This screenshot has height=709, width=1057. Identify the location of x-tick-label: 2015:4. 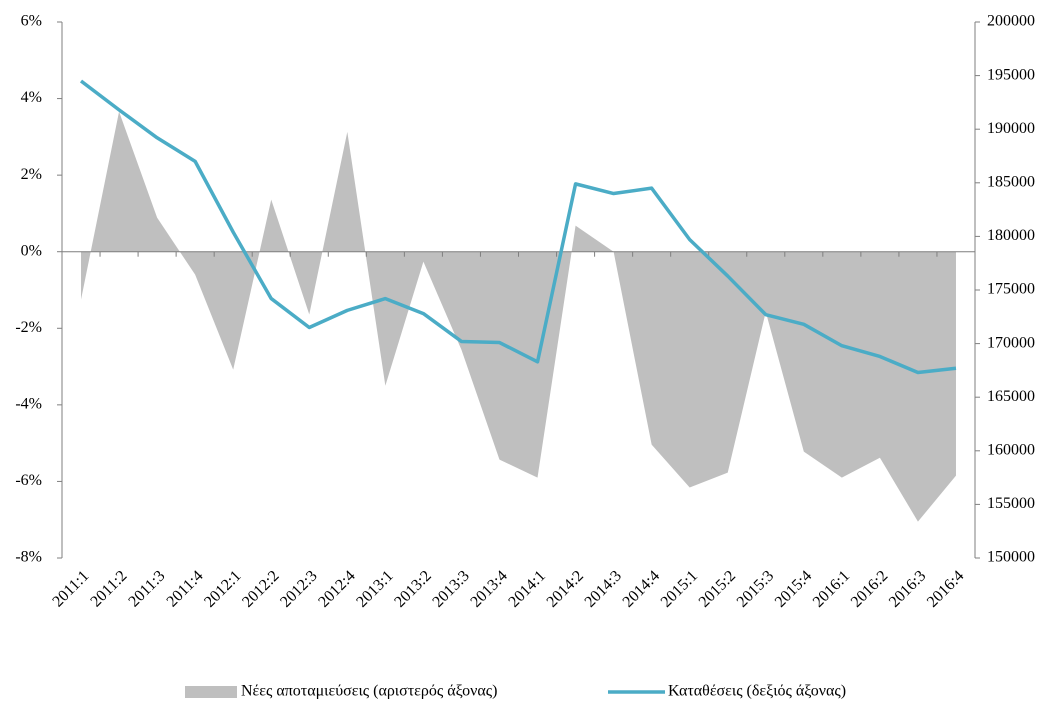
(793, 588).